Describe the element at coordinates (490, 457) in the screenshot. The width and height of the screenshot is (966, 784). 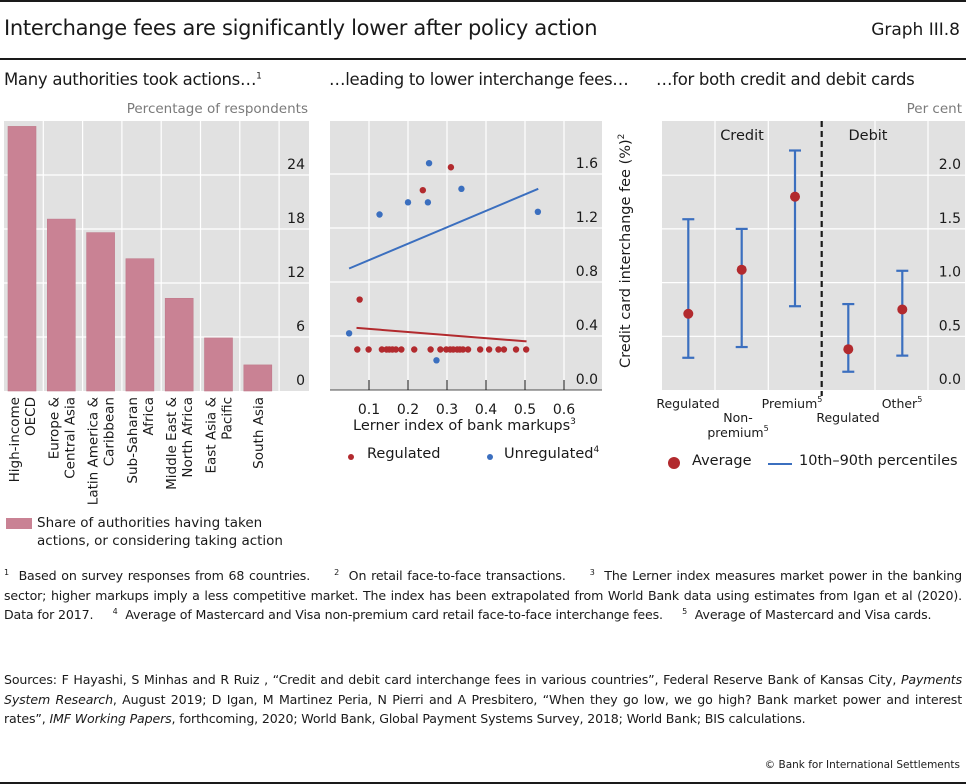
I see `unregulated-marker-icon` at that location.